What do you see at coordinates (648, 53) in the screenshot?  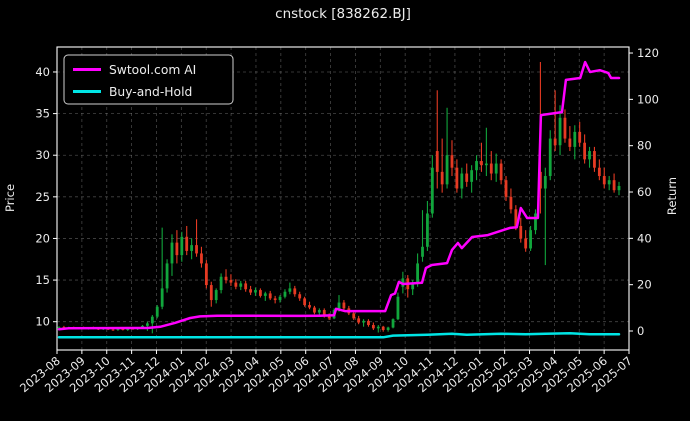 I see `return-tick-label: 120` at bounding box center [648, 53].